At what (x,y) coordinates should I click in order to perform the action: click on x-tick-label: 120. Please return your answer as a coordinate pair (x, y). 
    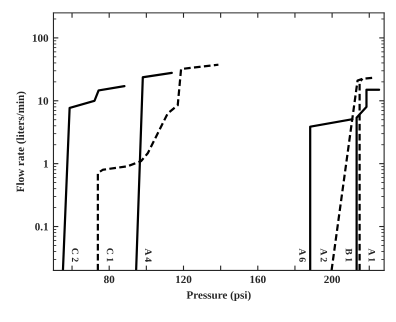
    Looking at the image, I should click on (184, 280).